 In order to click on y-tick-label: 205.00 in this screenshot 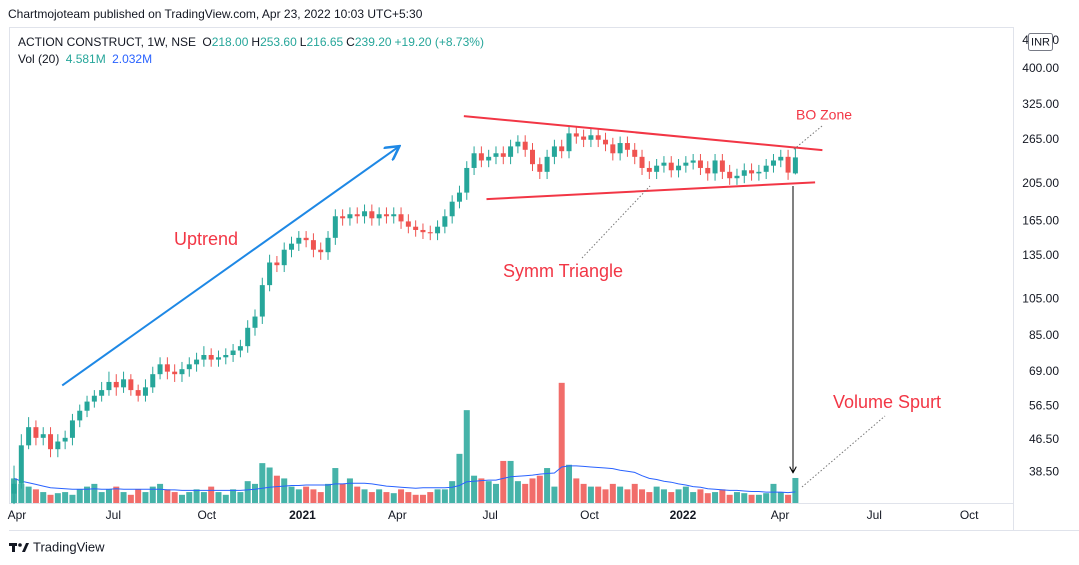, I will do `click(1040, 183)`.